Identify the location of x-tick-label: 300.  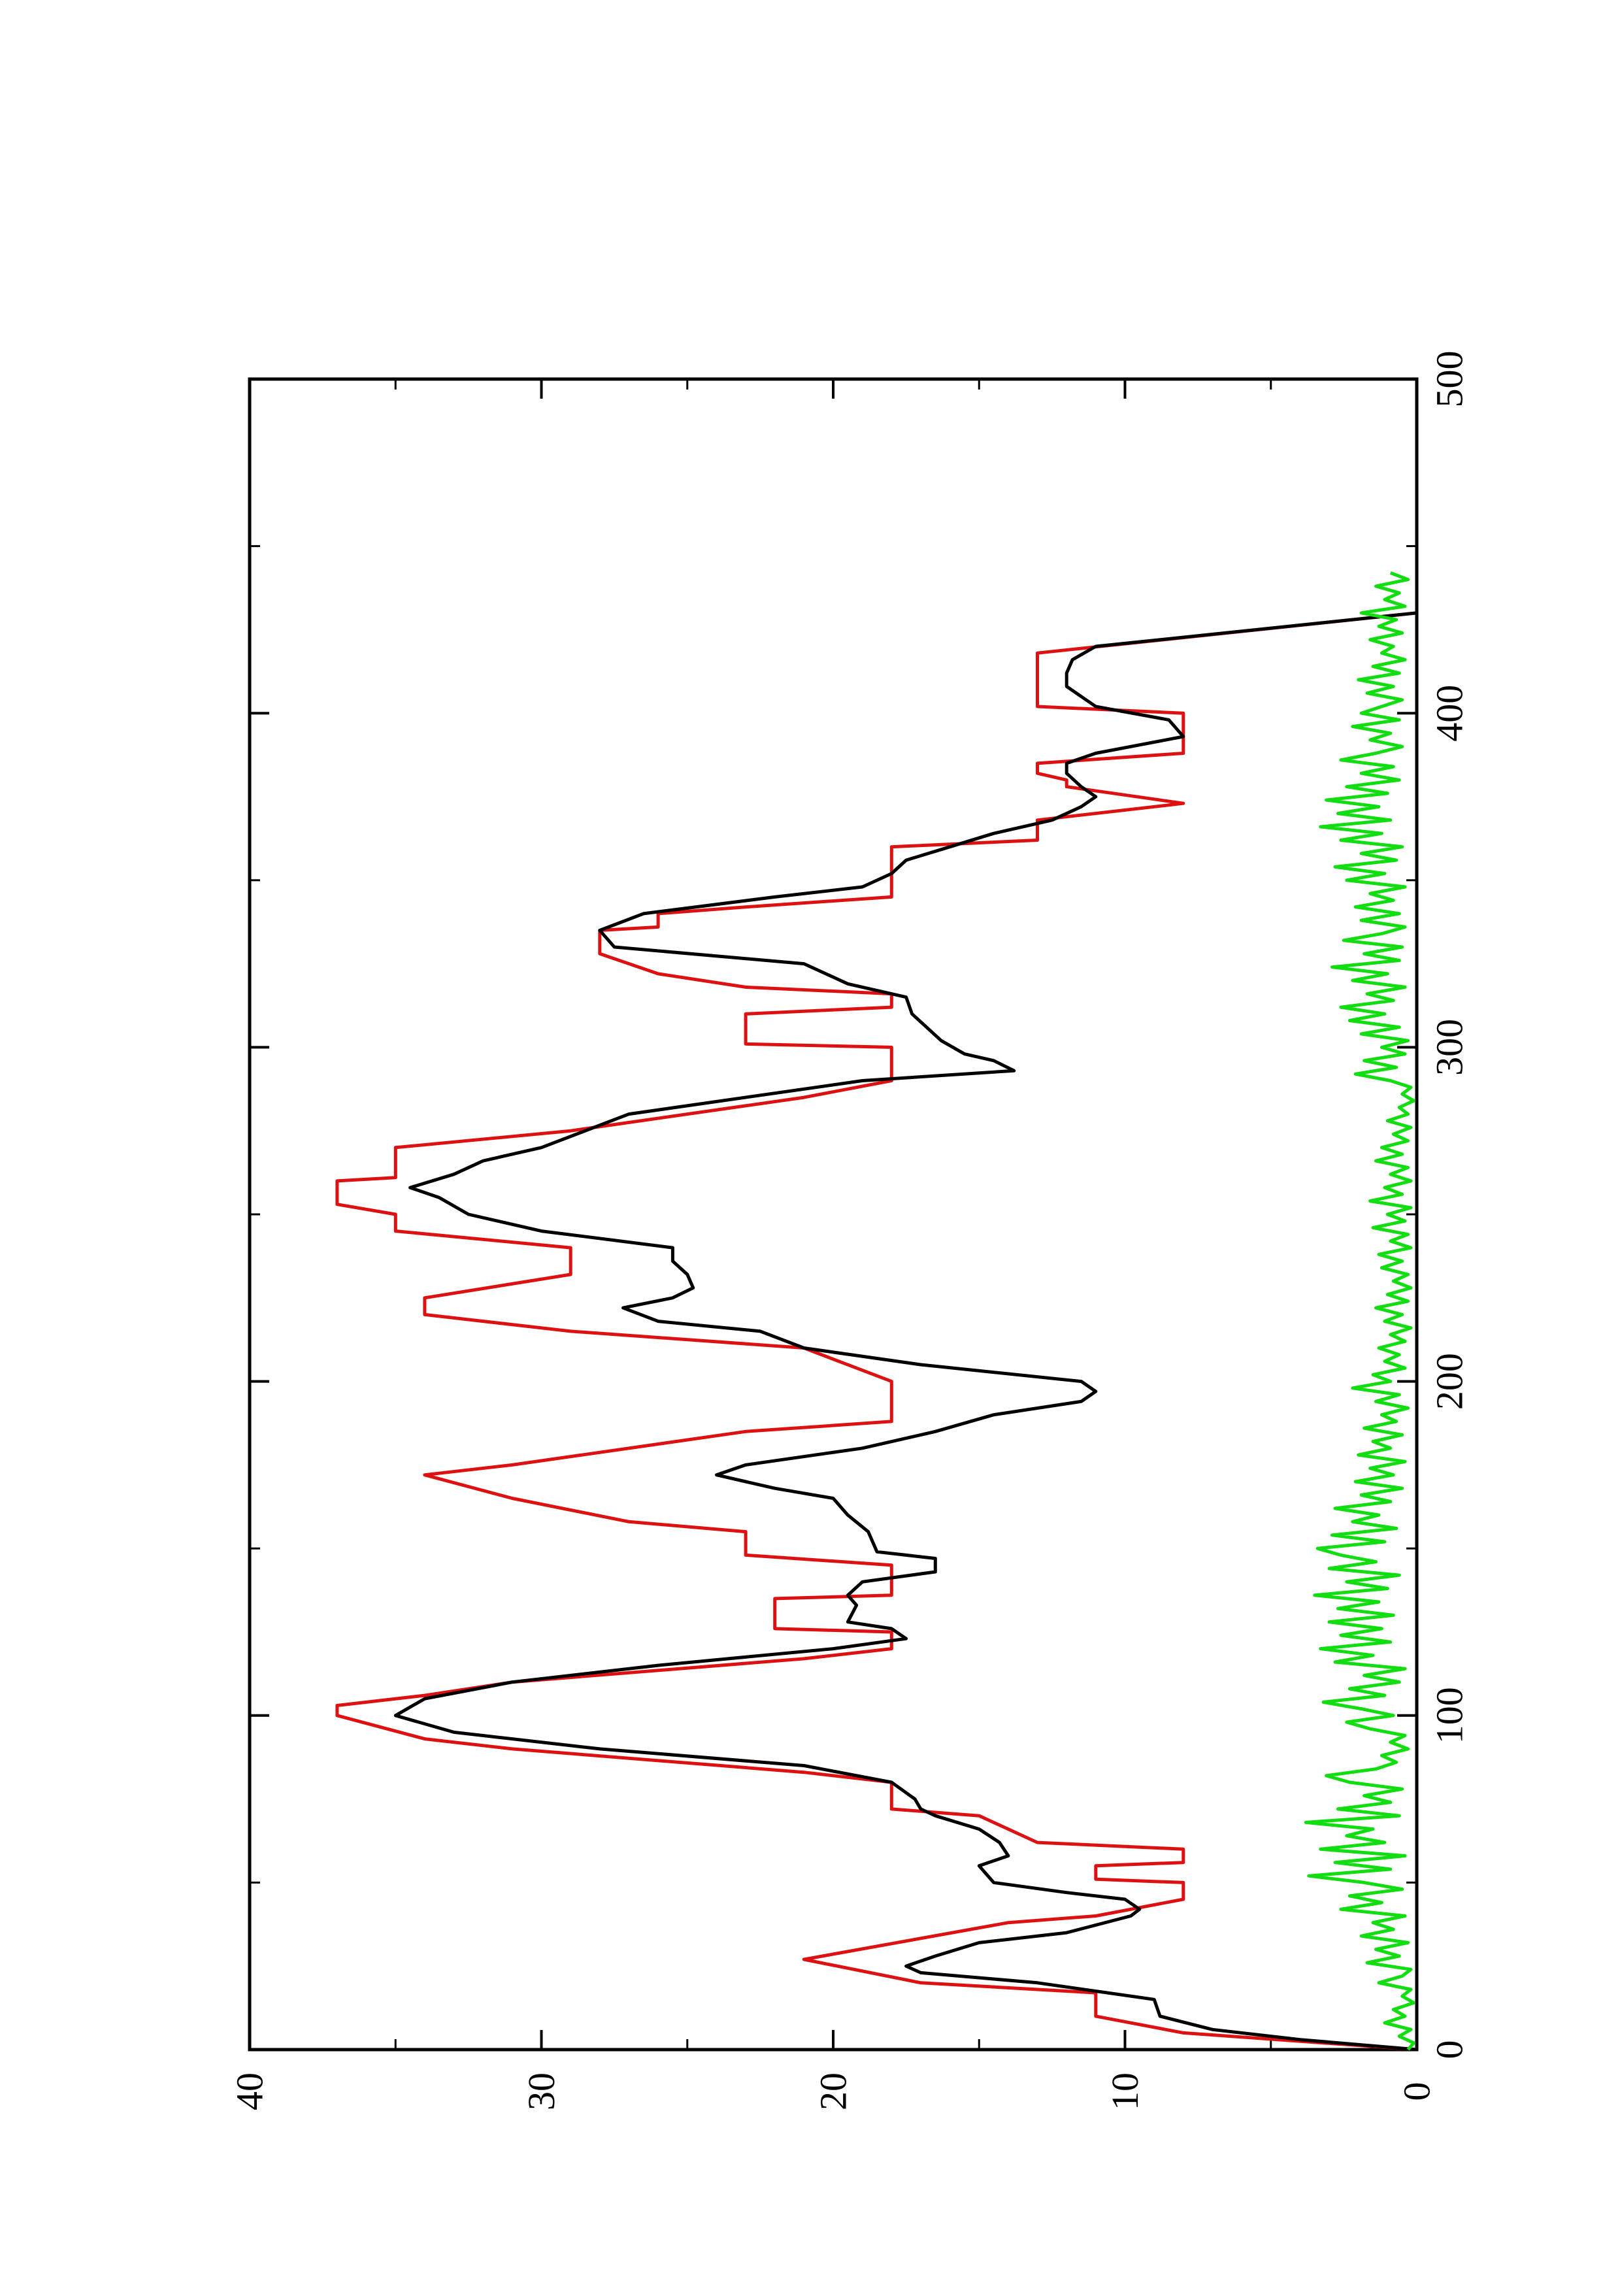
(1450, 1047).